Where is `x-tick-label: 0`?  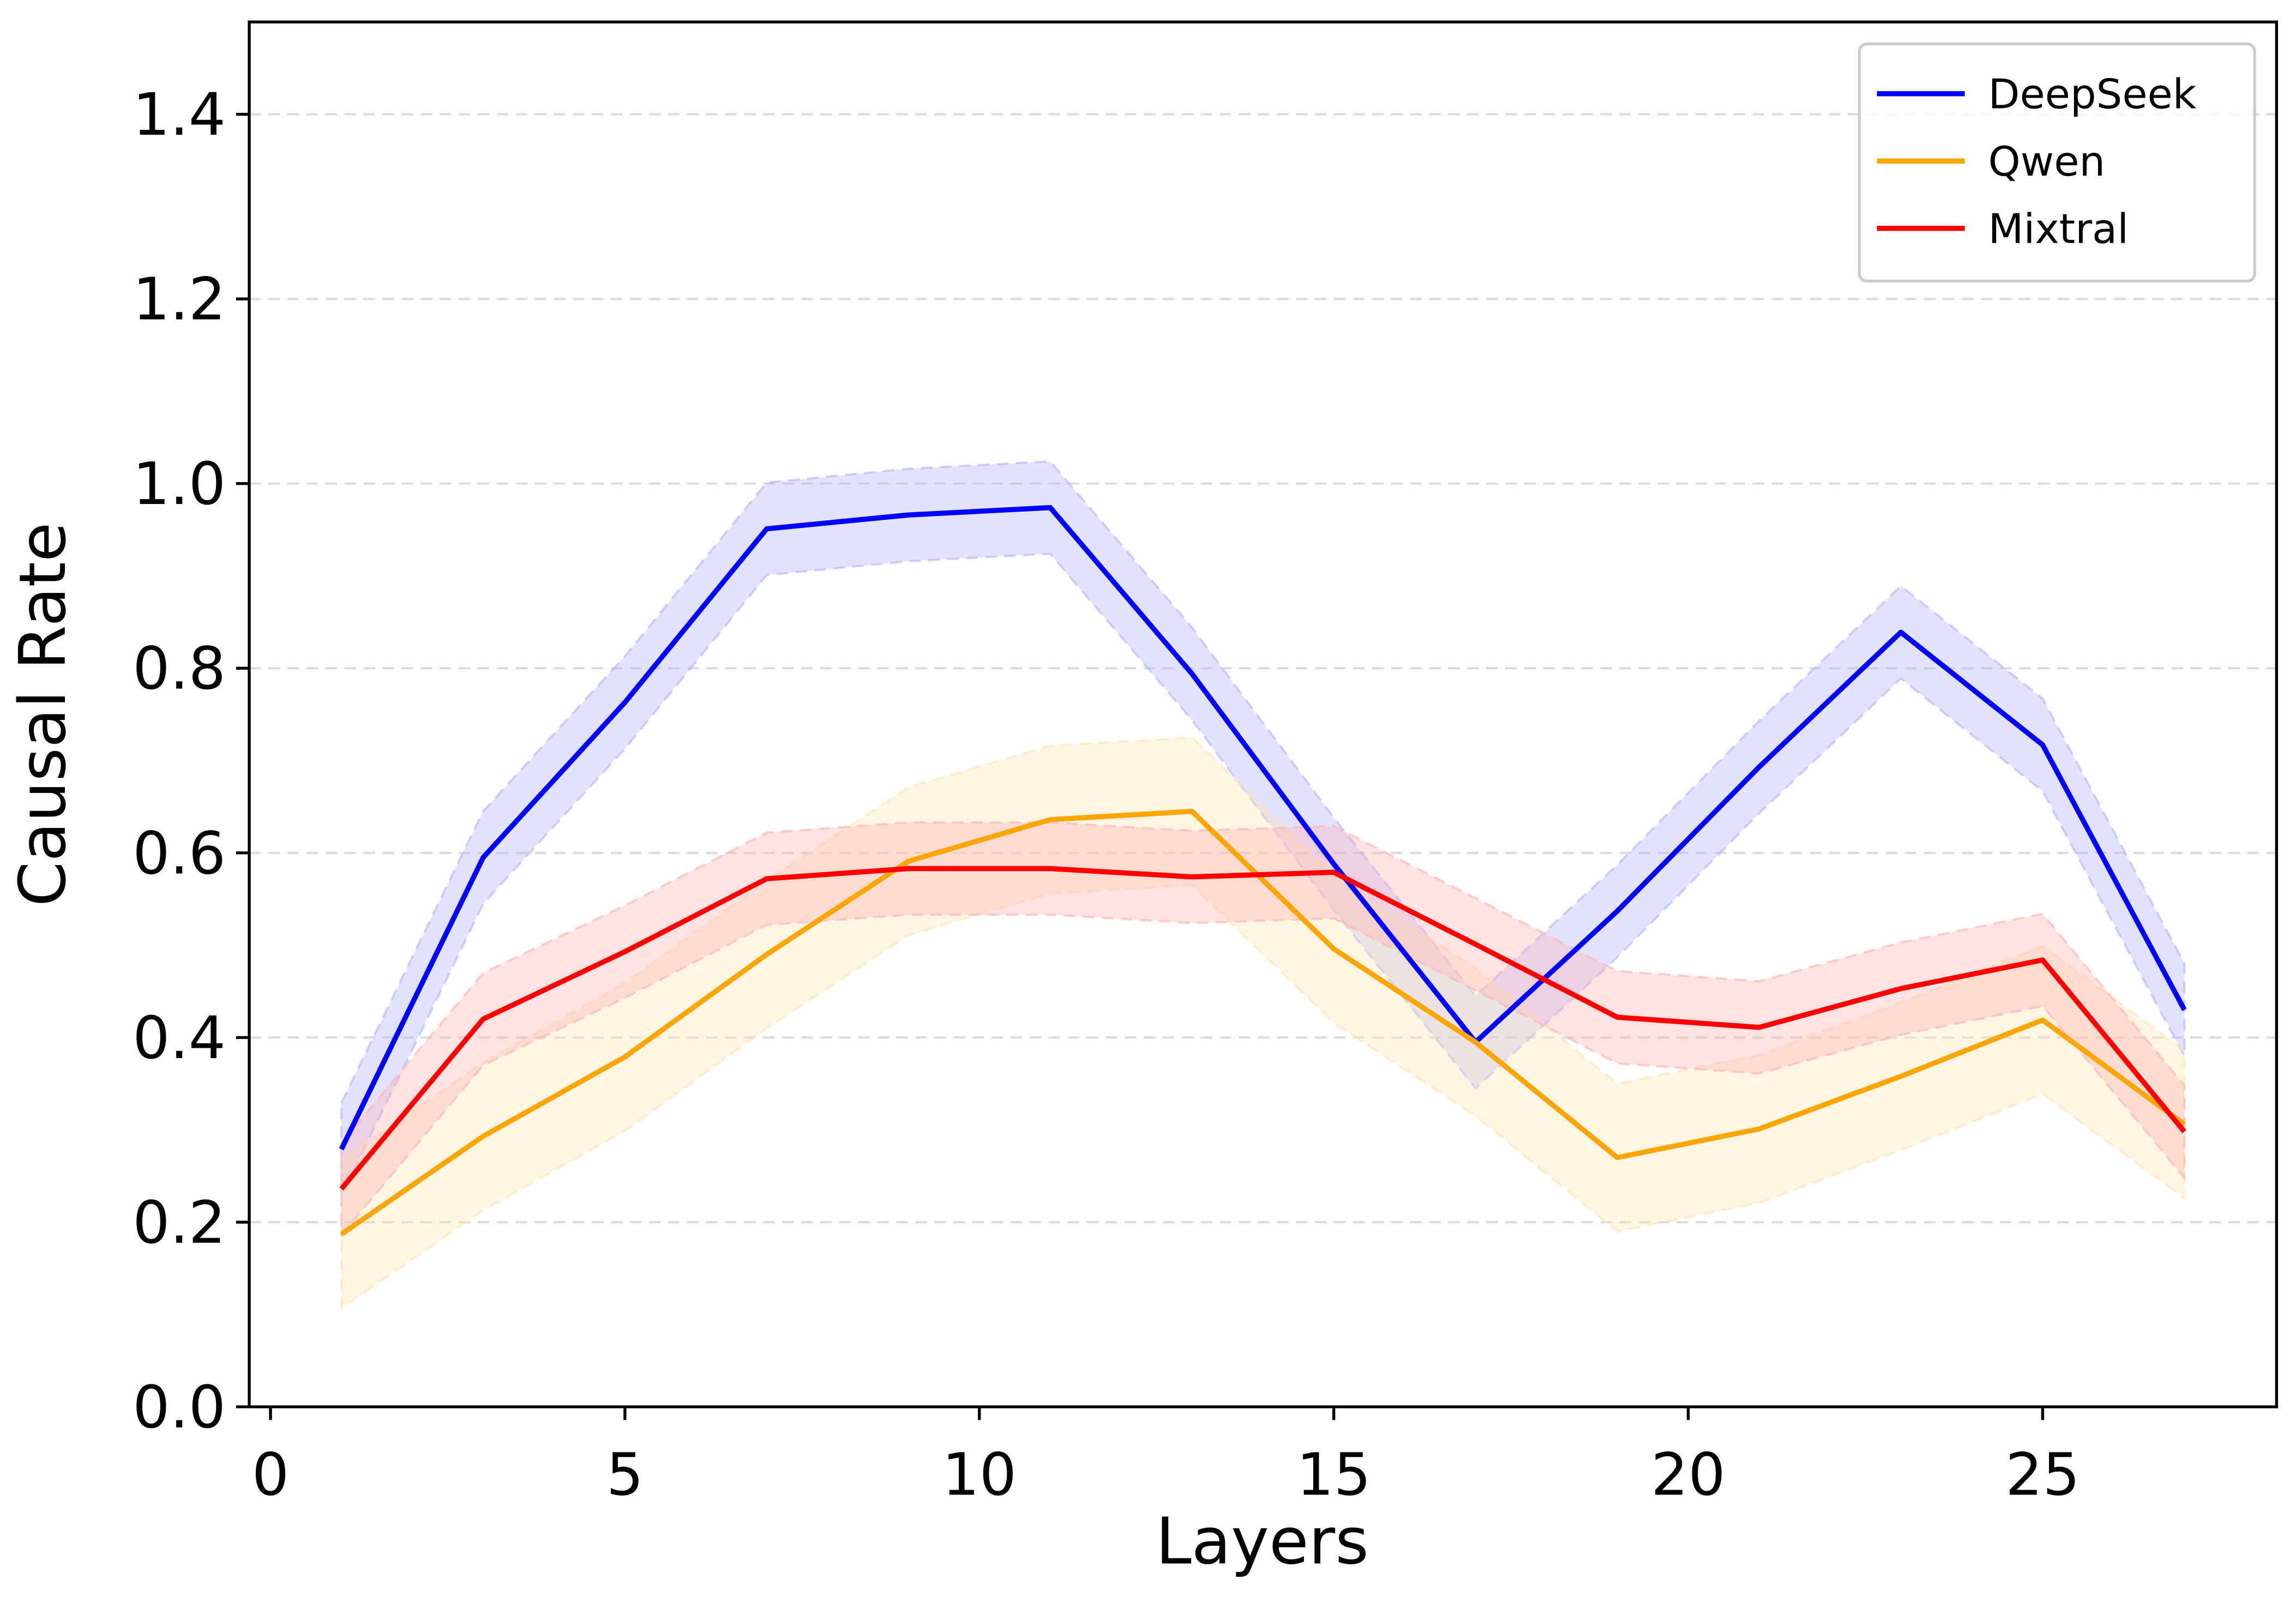 x-tick-label: 0 is located at coordinates (270, 1474).